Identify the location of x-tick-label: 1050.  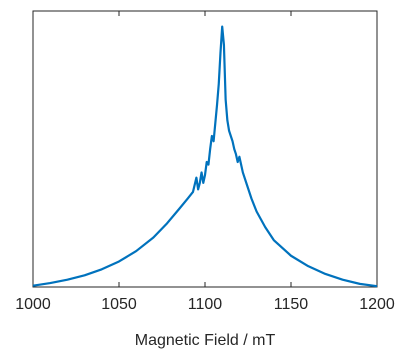
(119, 304).